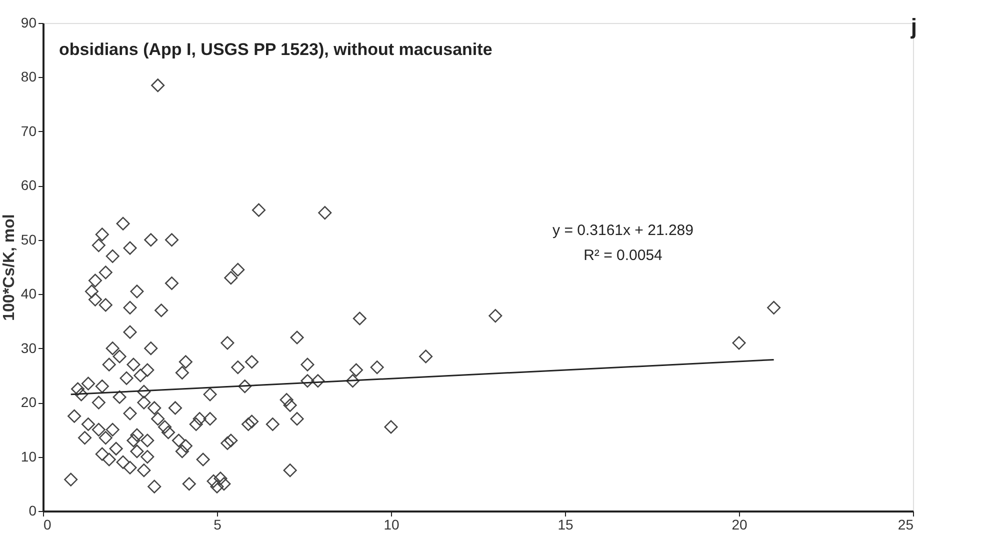  What do you see at coordinates (9, 267) in the screenshot?
I see `y-axis-title: 100*Cs/K, mol` at bounding box center [9, 267].